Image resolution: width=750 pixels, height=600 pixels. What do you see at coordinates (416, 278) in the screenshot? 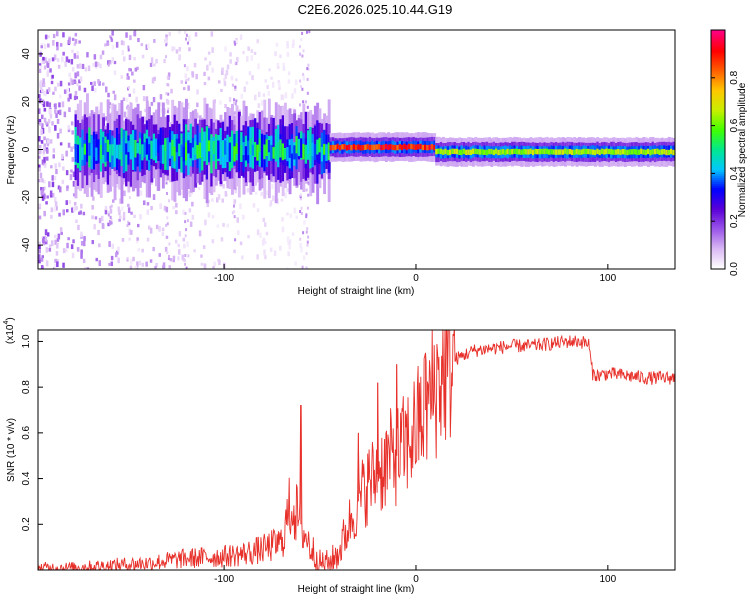
I see `x-tick-label: 0` at bounding box center [416, 278].